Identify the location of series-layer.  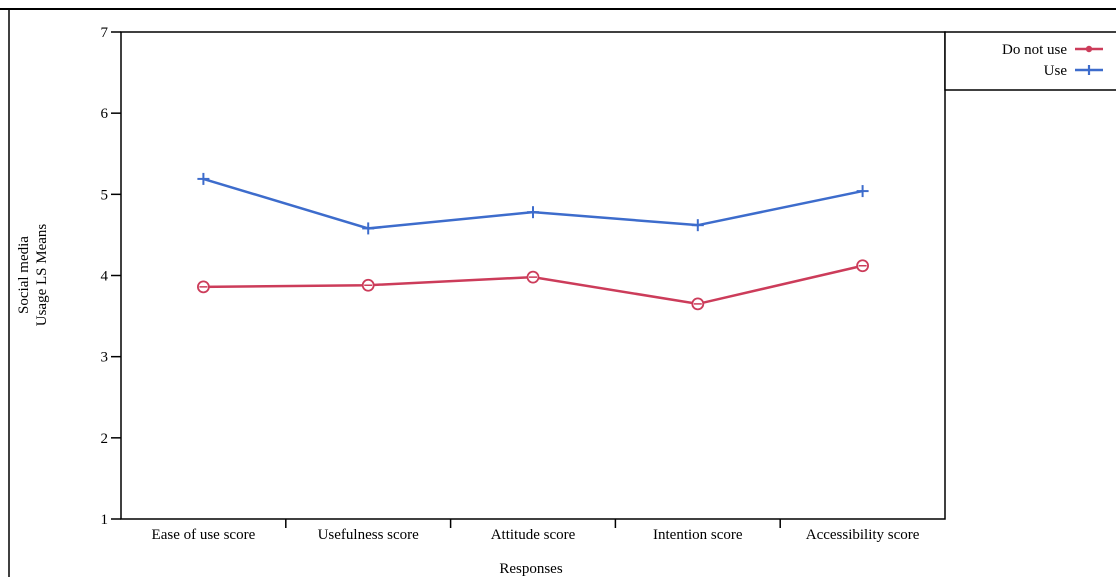
(532, 241).